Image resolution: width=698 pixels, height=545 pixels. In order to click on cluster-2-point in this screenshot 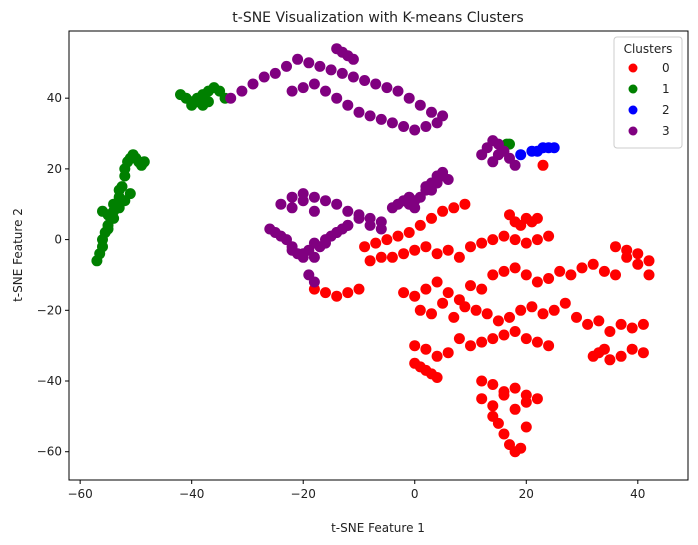, I will do `click(554, 148)`.